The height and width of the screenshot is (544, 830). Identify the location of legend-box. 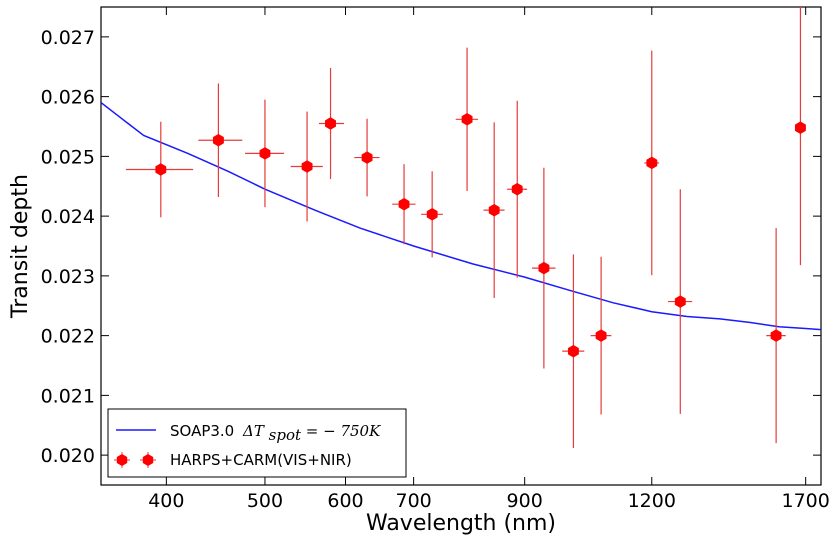
(257, 443).